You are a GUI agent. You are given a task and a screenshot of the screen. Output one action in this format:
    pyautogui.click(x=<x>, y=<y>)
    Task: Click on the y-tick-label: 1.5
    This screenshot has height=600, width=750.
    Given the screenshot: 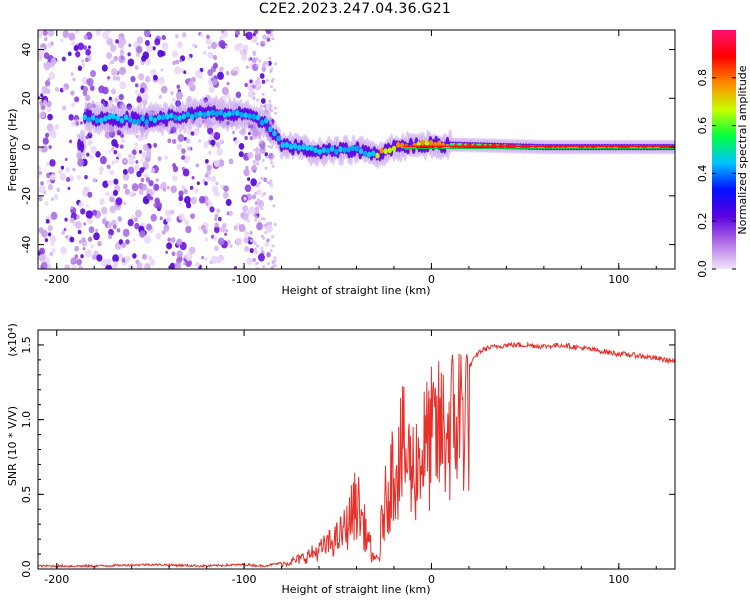 What is the action you would take?
    pyautogui.click(x=26, y=345)
    